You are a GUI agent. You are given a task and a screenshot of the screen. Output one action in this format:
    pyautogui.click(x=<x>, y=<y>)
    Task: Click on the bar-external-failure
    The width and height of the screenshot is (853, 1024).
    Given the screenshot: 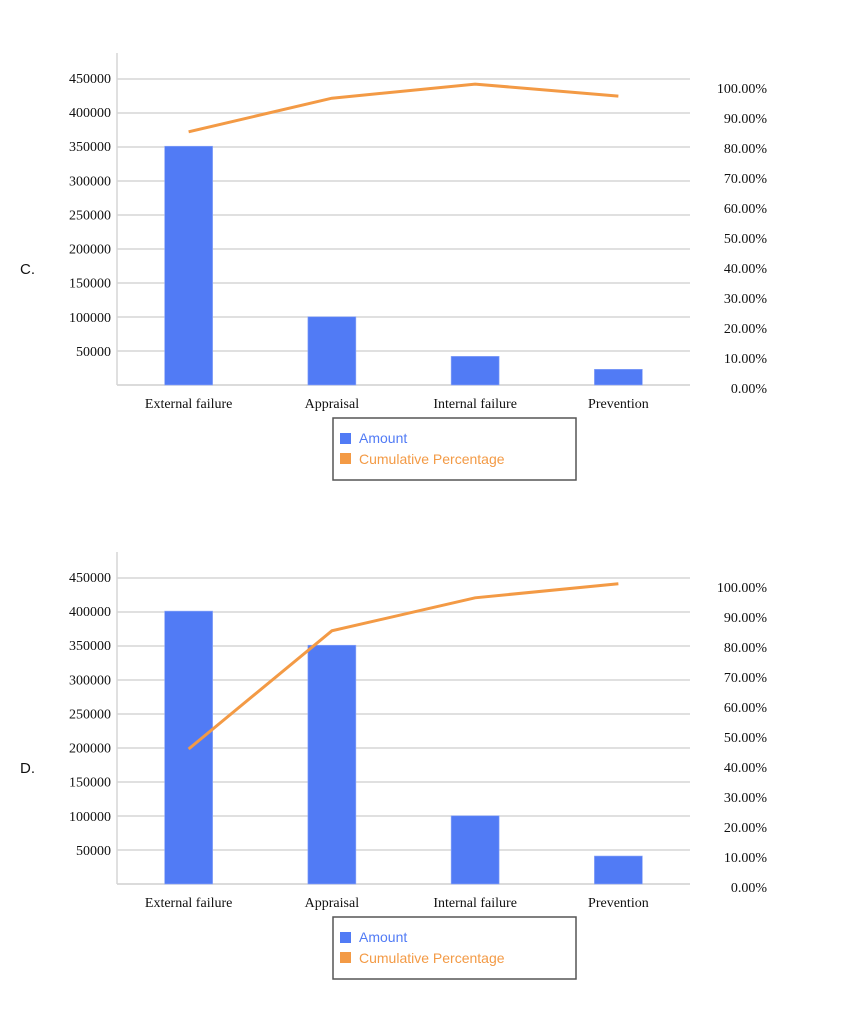 What is the action you would take?
    pyautogui.click(x=188, y=265)
    